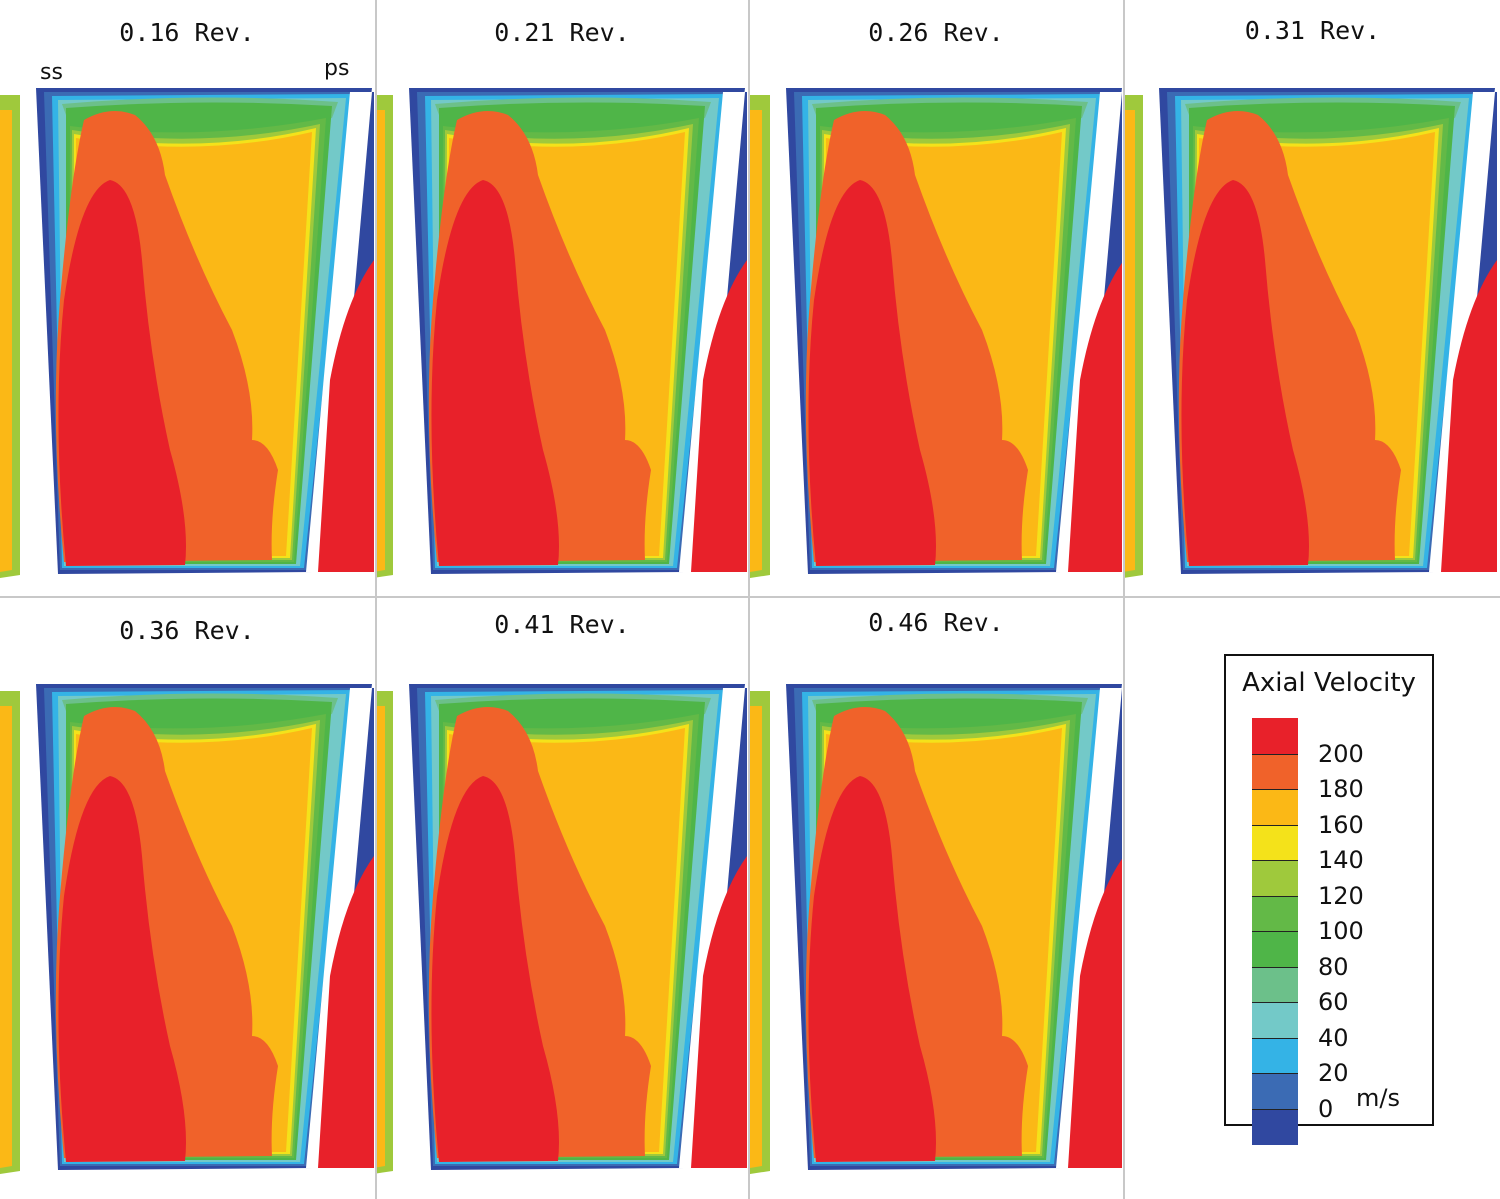 This screenshot has width=1500, height=1199. What do you see at coordinates (1341, 895) in the screenshot?
I see `legend-tick-label: 120` at bounding box center [1341, 895].